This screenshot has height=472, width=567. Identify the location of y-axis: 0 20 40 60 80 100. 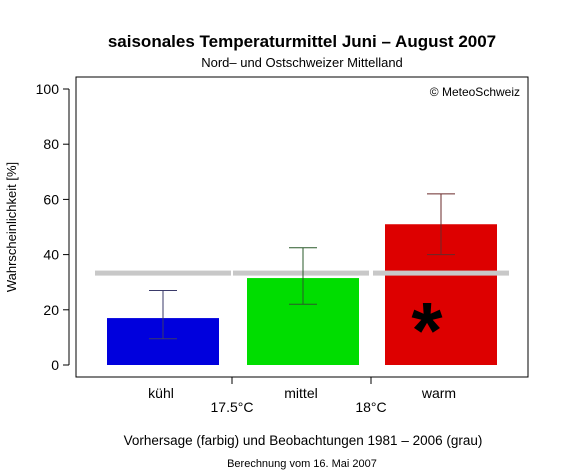
(53, 227).